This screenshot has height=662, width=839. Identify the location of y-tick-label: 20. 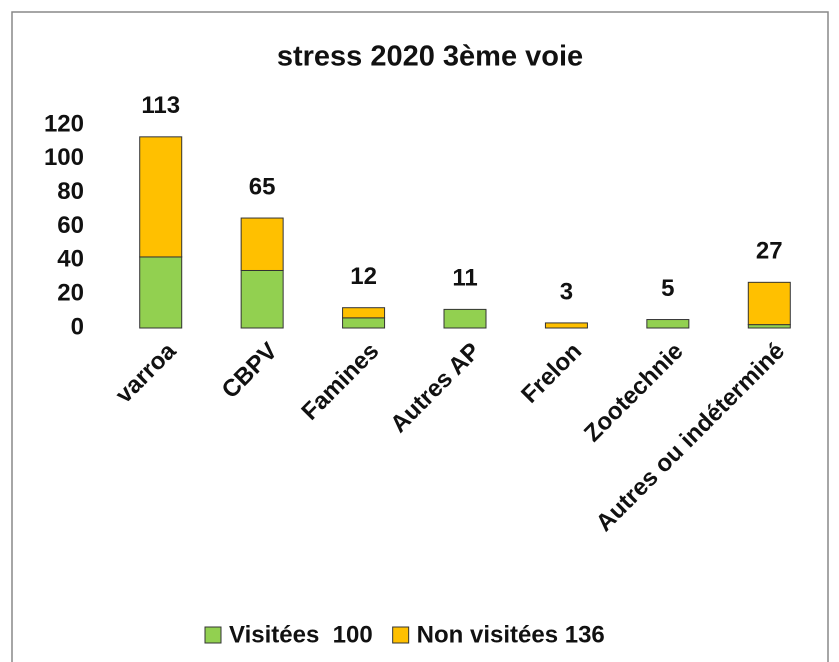
(70, 293).